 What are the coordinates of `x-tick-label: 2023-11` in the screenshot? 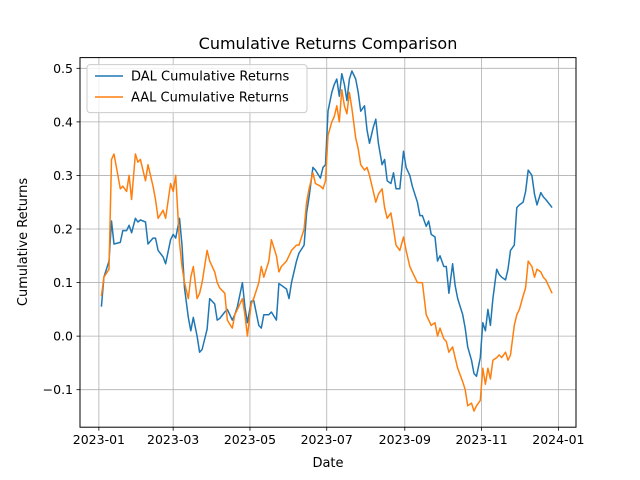 It's located at (481, 439).